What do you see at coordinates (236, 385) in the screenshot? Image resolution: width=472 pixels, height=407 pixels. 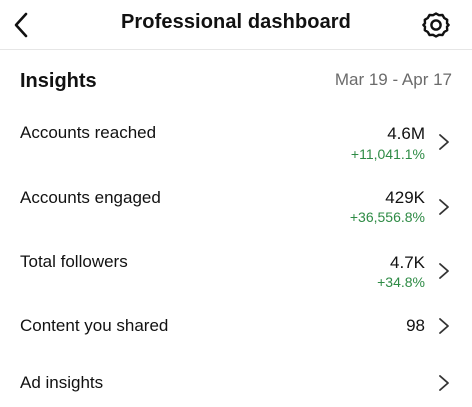 I see `insight-row-ad-insights: Ad insights` at bounding box center [236, 385].